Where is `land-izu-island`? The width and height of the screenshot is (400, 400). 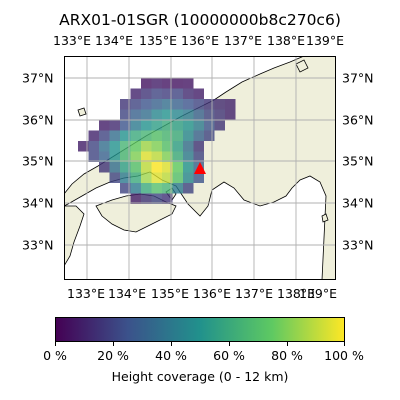
land-izu-island is located at coordinates (325, 218).